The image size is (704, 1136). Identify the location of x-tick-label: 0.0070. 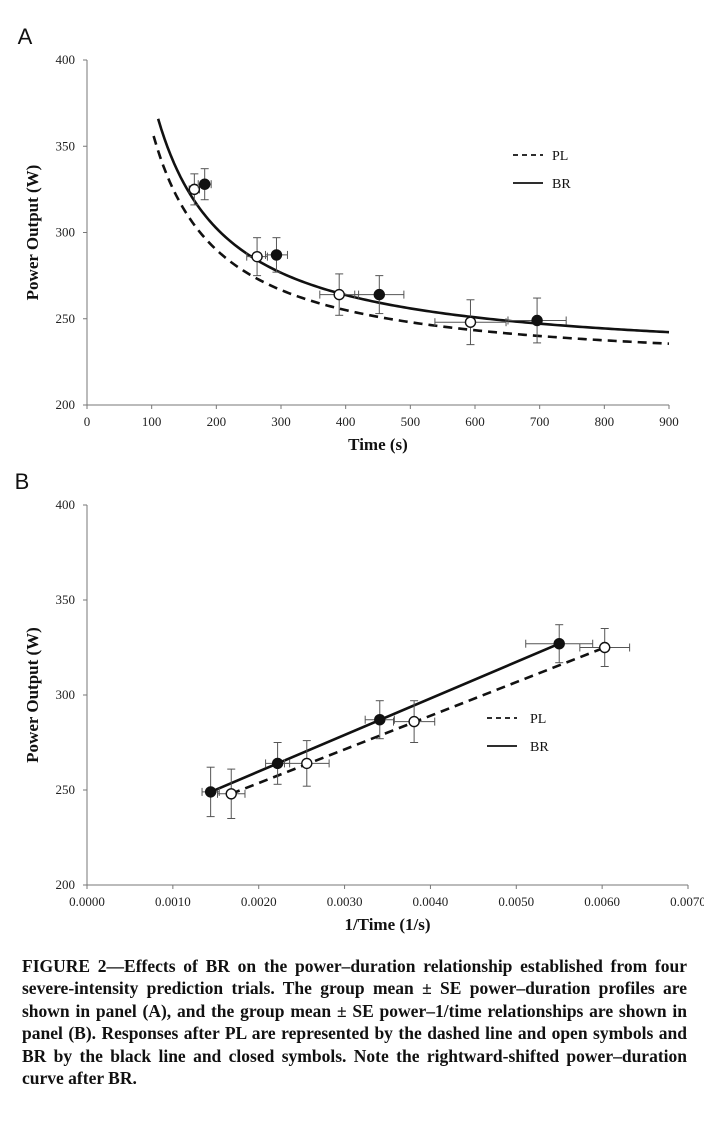
(687, 901).